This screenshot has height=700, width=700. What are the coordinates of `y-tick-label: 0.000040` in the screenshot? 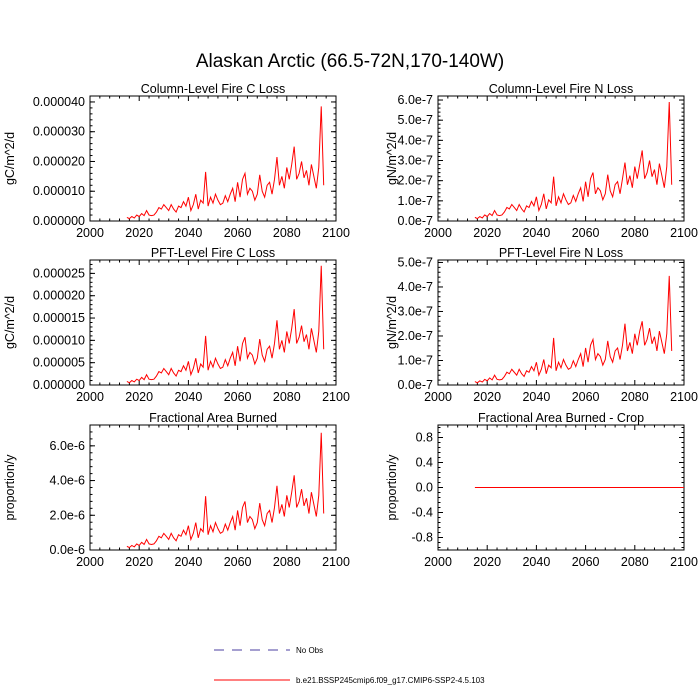 It's located at (59, 102).